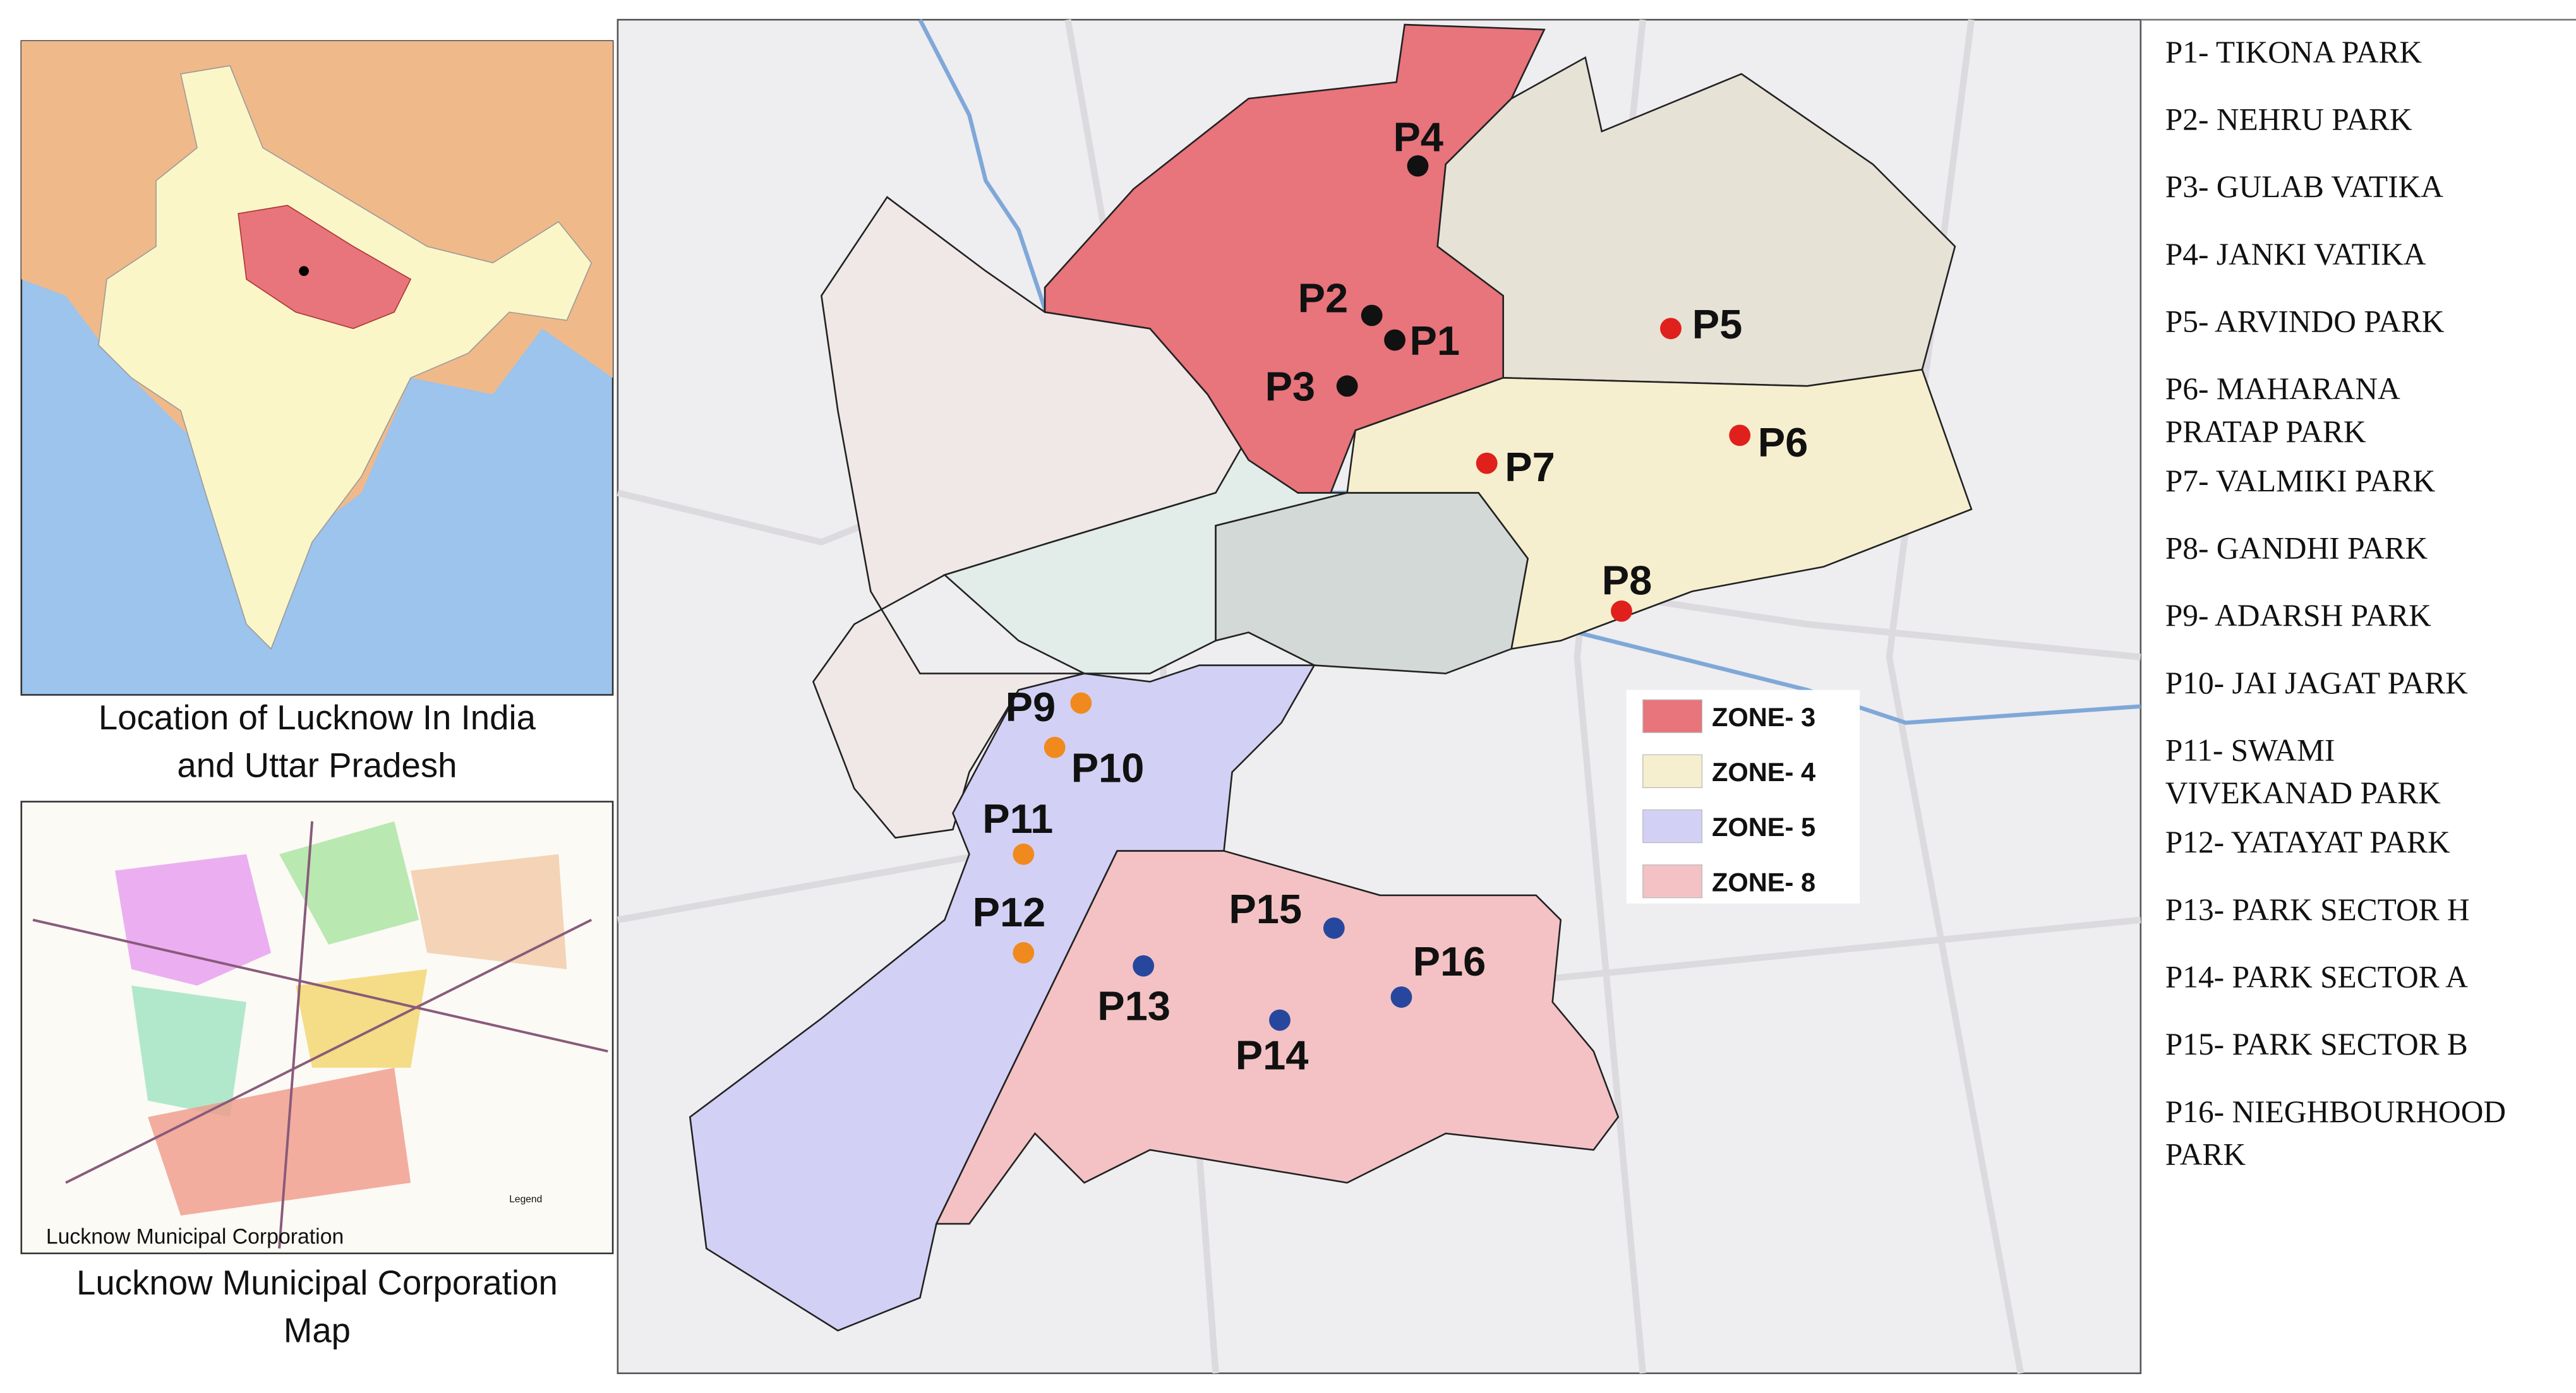 This screenshot has height=1393, width=2576. What do you see at coordinates (345, 357) in the screenshot?
I see `india` at bounding box center [345, 357].